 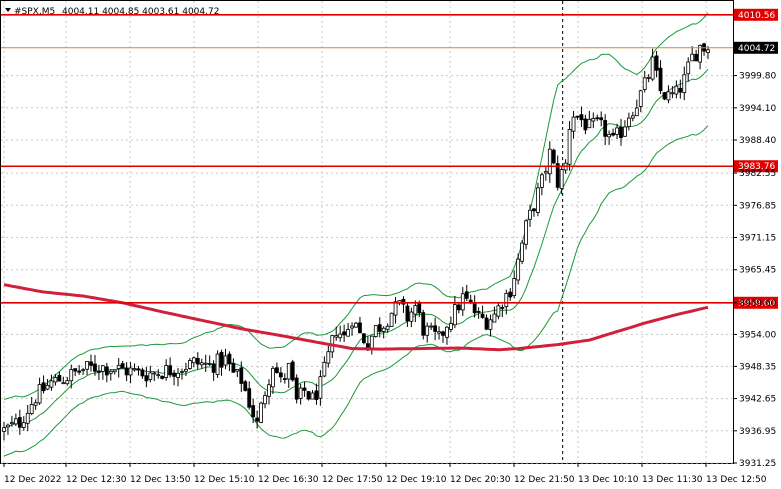 What do you see at coordinates (8, 10) in the screenshot?
I see `dropdown-triangle-icon` at bounding box center [8, 10].